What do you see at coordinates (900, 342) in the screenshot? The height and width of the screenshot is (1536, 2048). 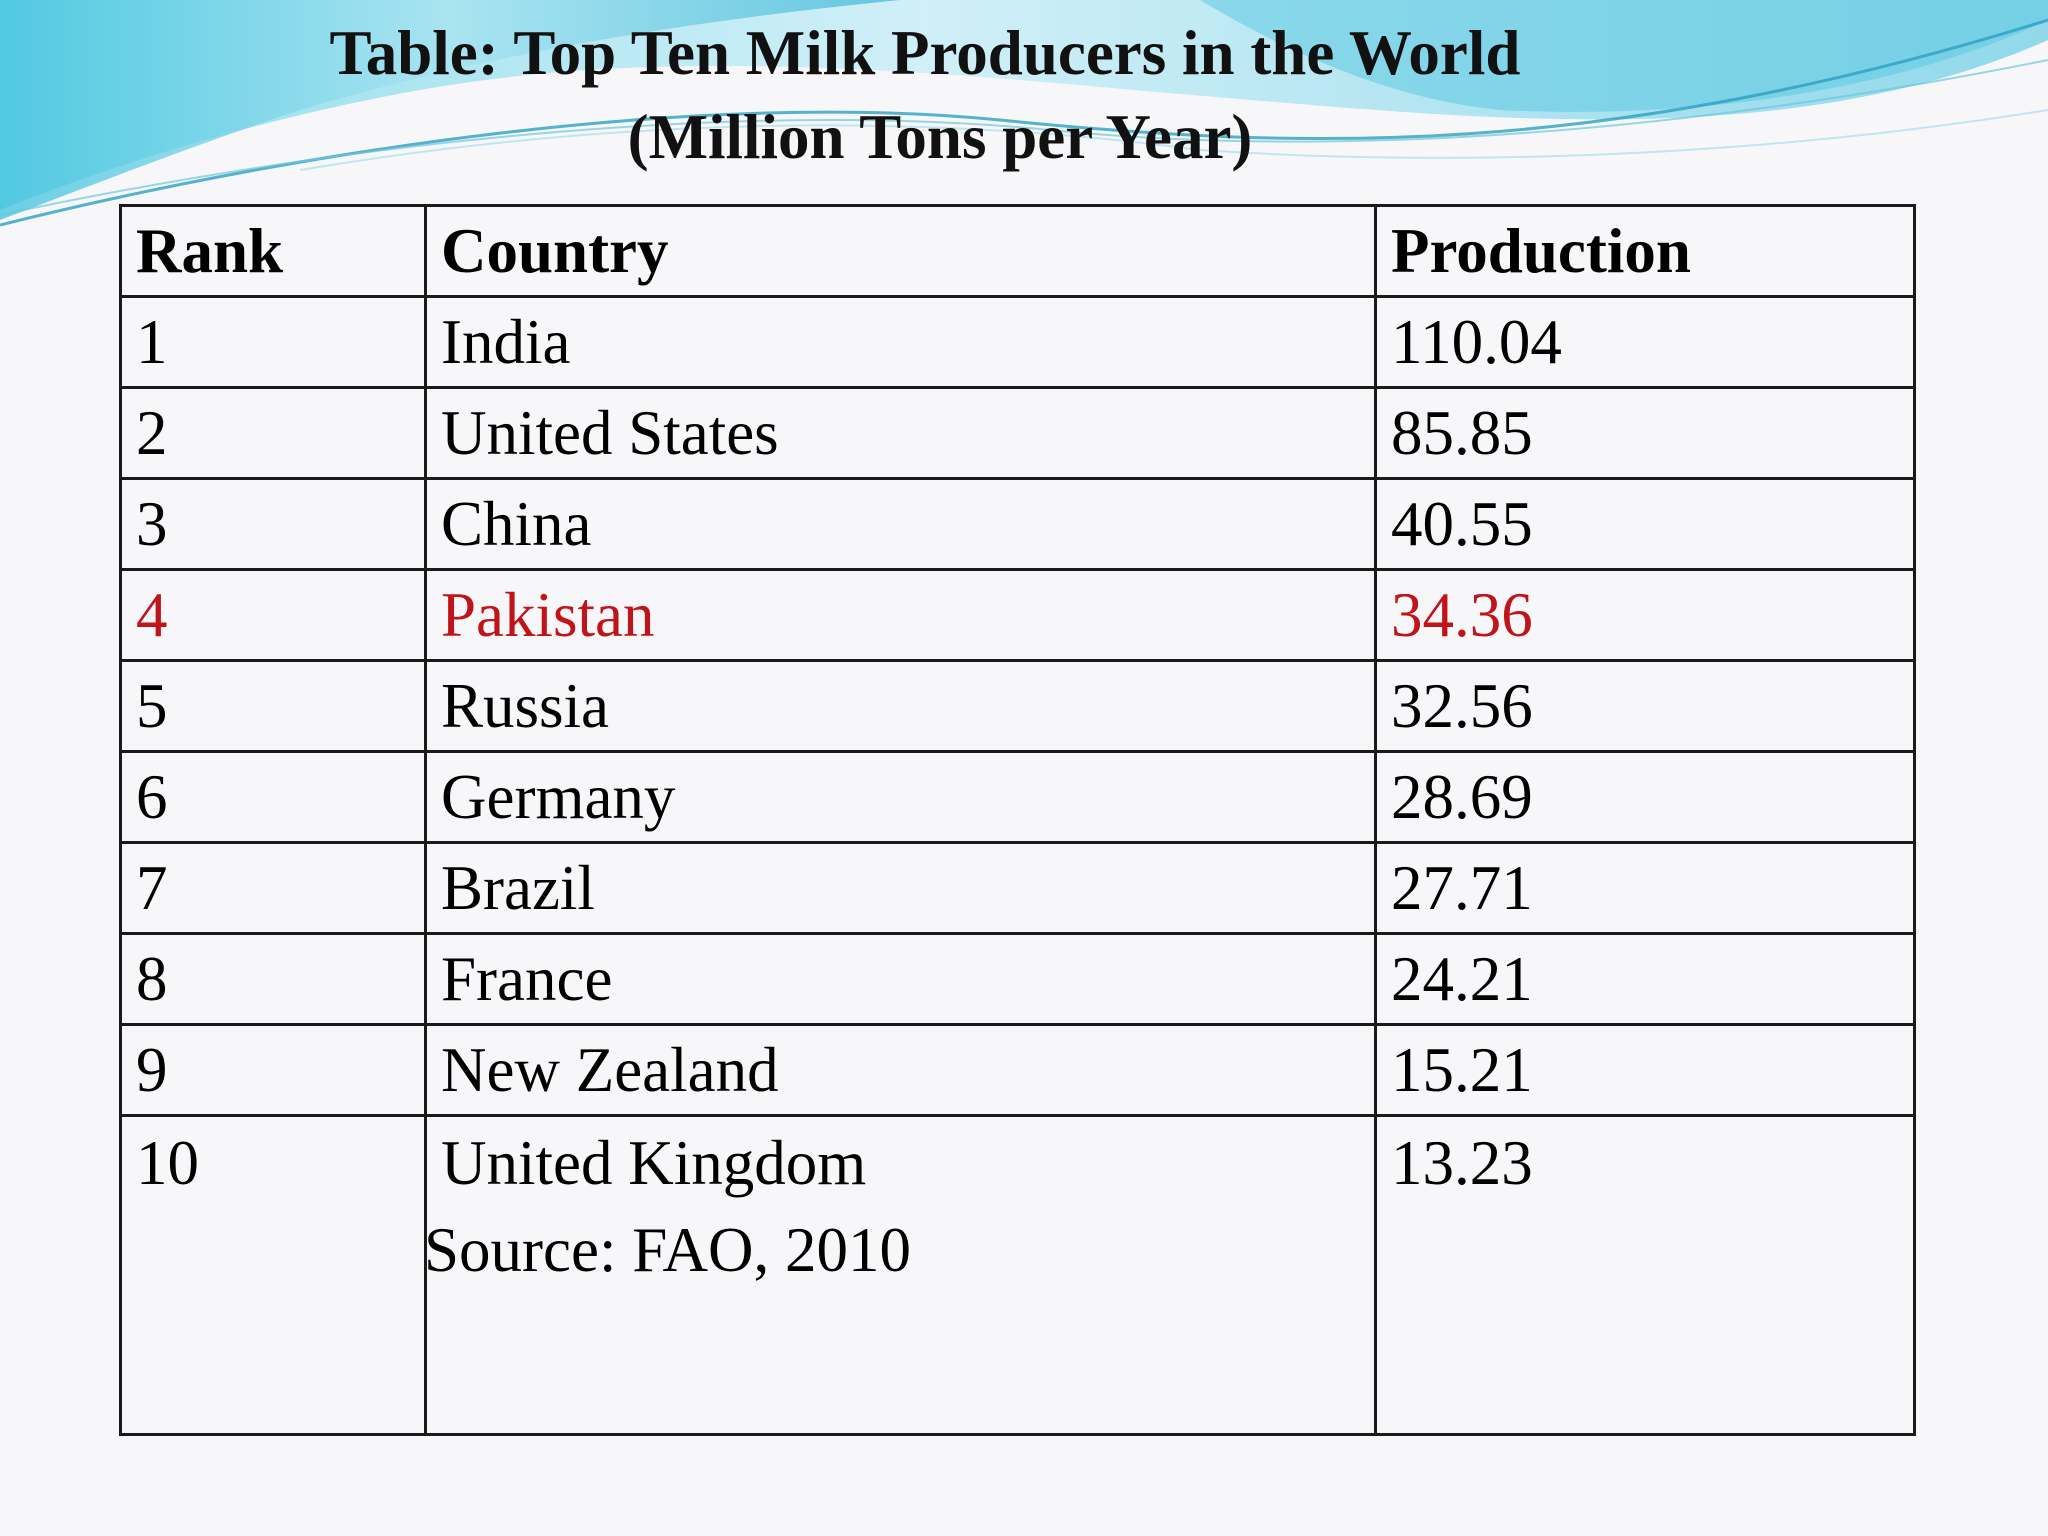 I see `country-cell: India` at bounding box center [900, 342].